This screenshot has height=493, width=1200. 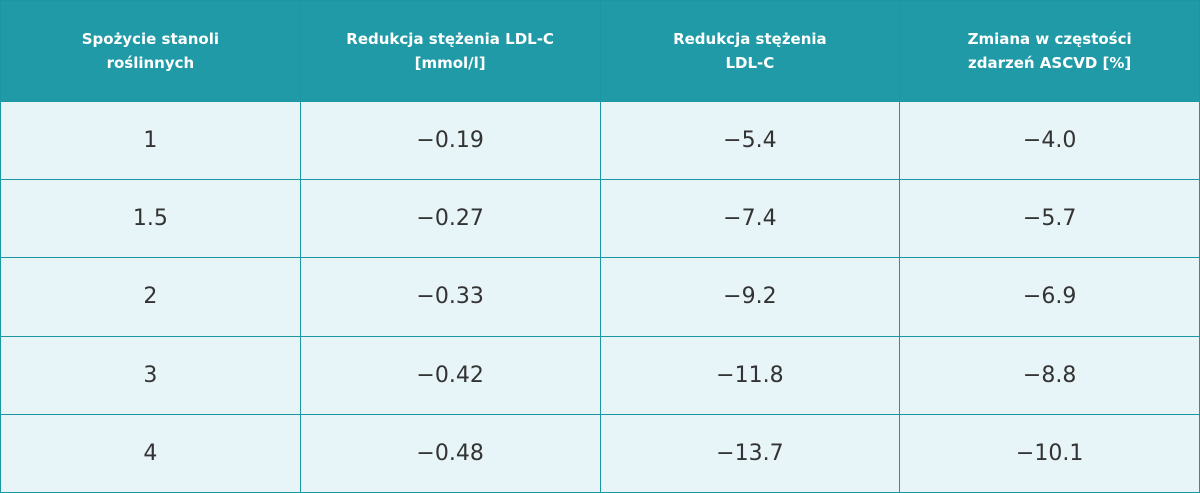 What do you see at coordinates (150, 51) in the screenshot?
I see `header-cell: Spożycie stanoli roślinnych` at bounding box center [150, 51].